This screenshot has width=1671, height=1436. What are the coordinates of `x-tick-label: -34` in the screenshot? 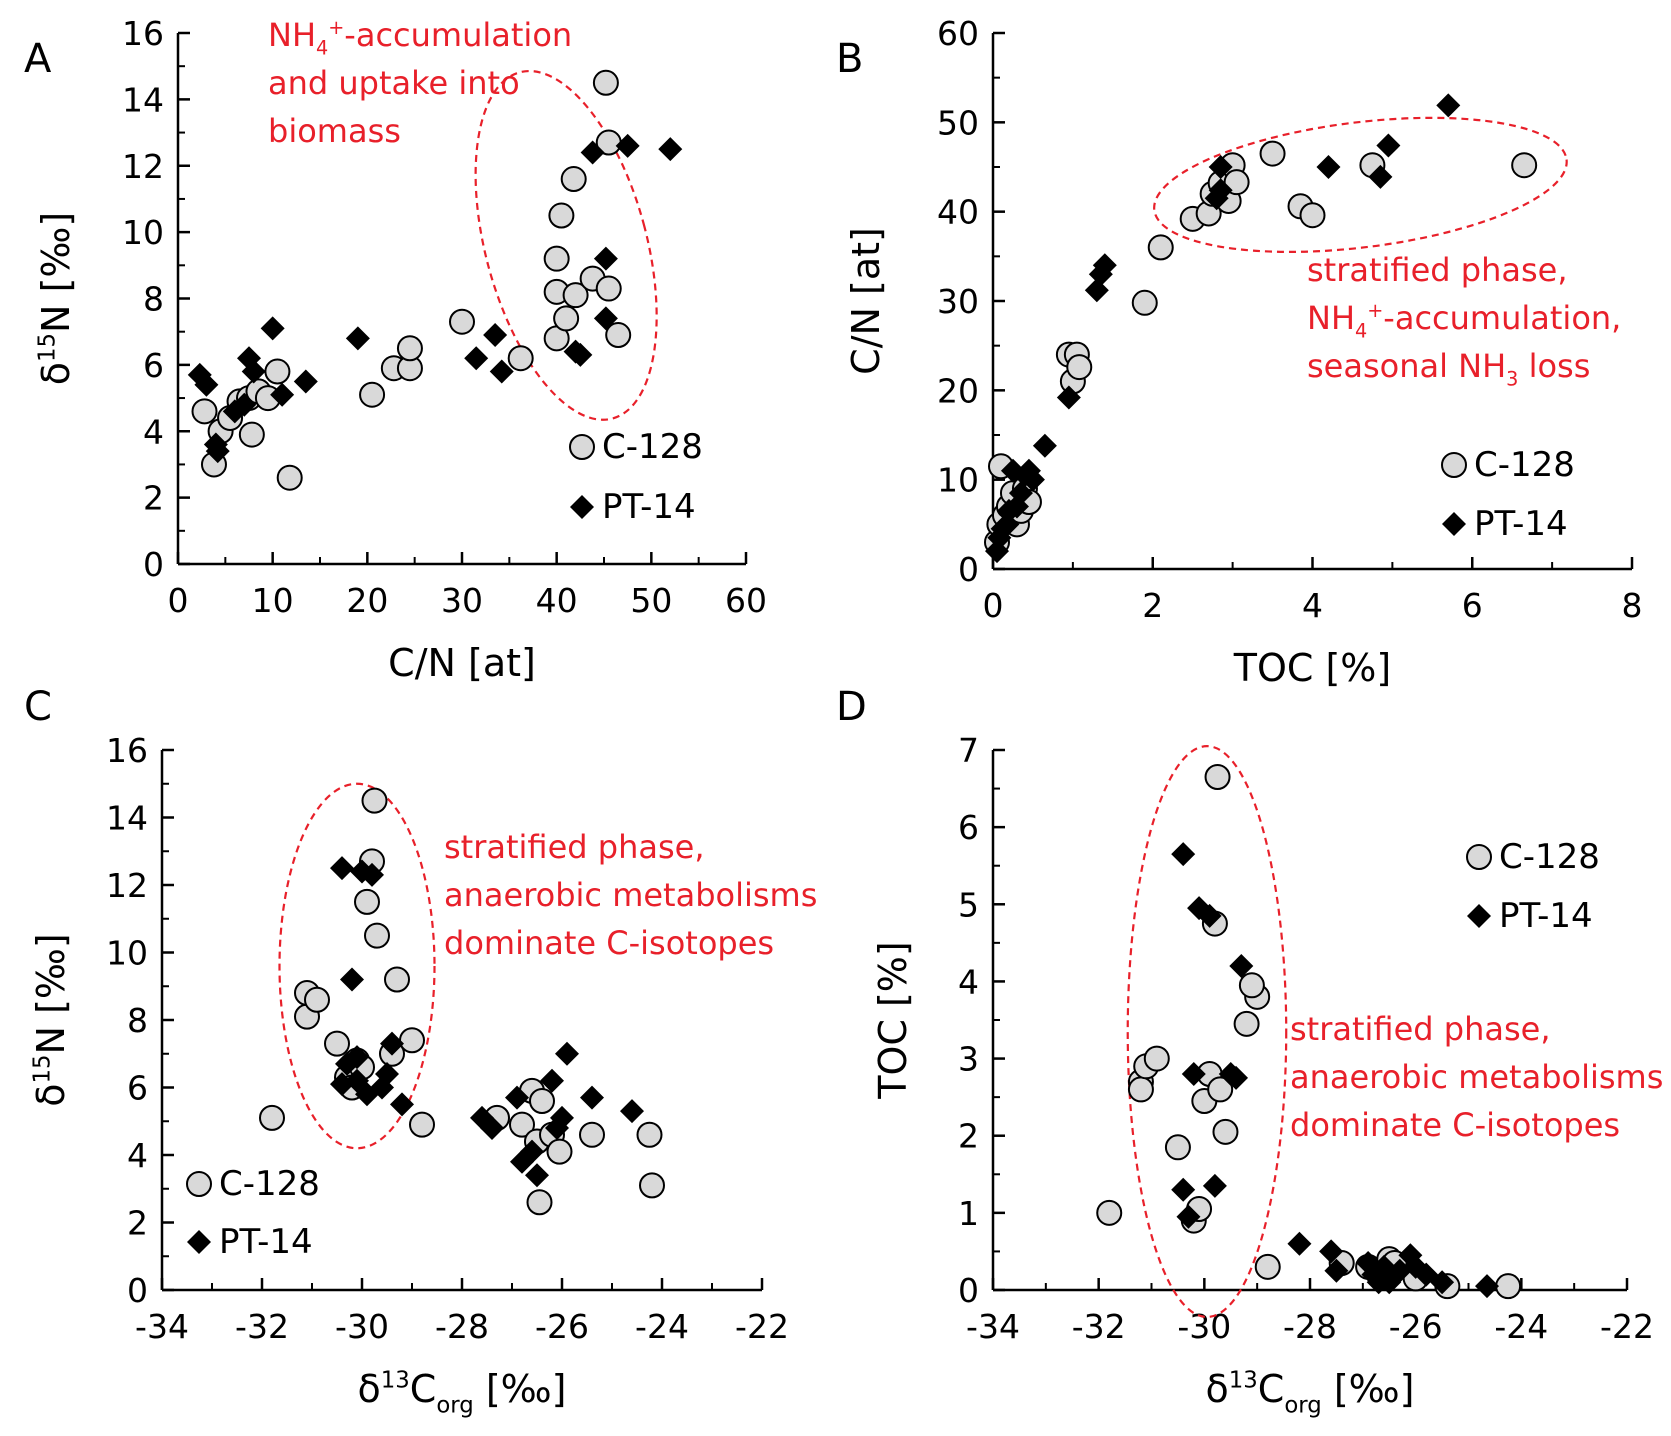 It's located at (162, 1326).